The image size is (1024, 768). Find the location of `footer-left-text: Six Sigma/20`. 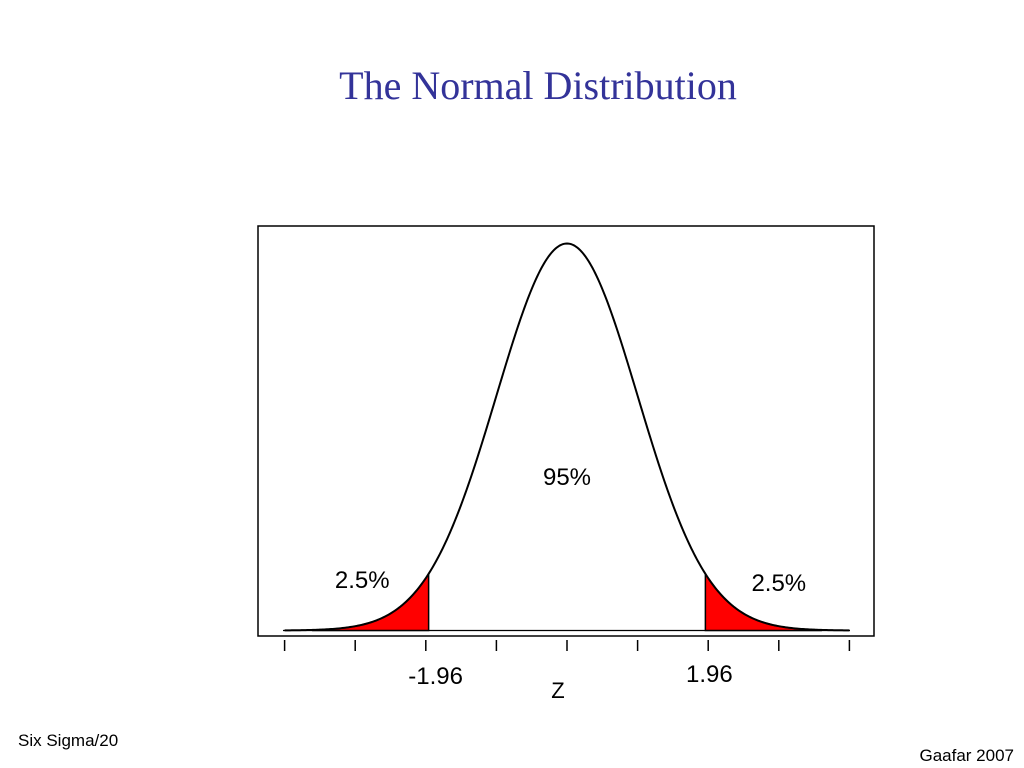

footer-left-text: Six Sigma/20 is located at coordinates (68, 740).